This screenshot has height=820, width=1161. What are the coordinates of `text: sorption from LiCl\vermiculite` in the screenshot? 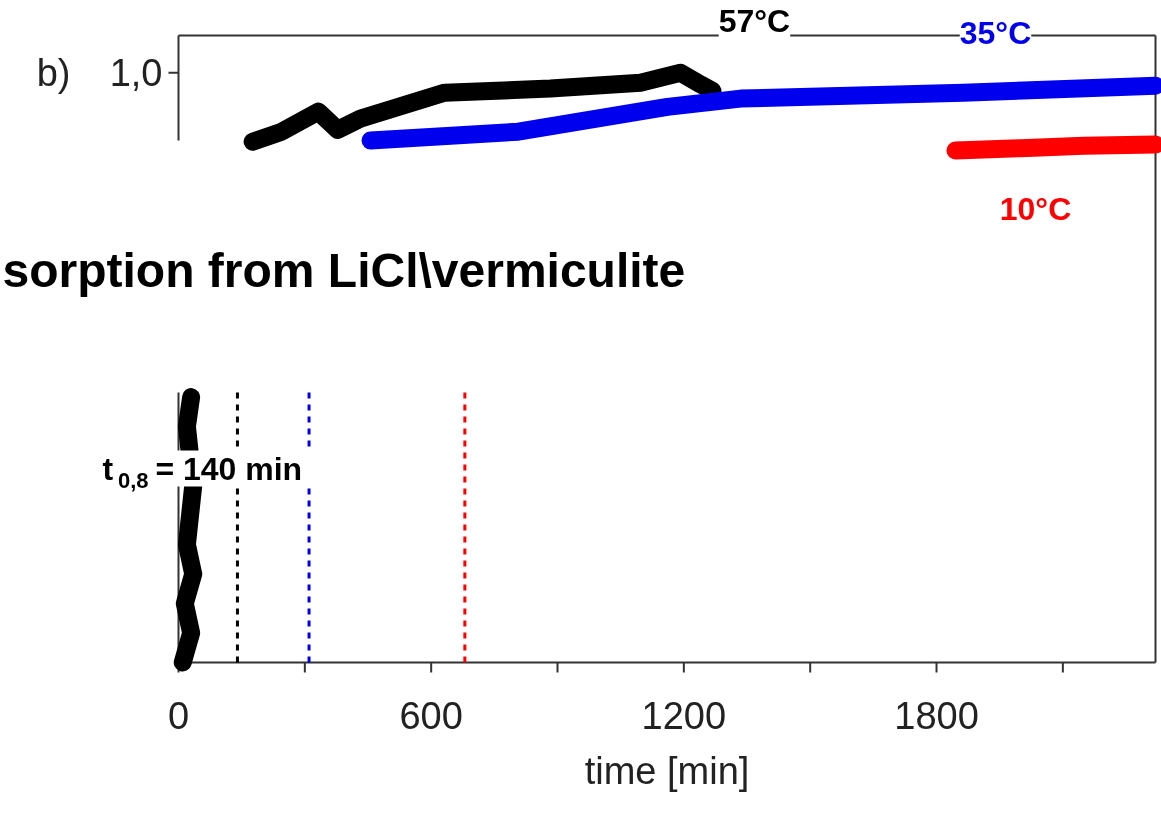 It's located at (344, 270).